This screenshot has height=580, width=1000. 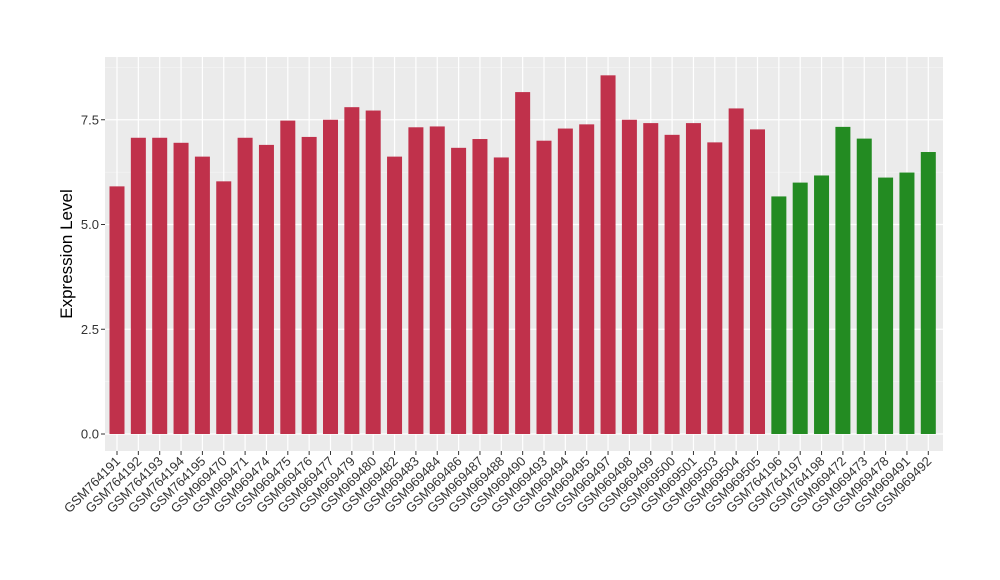 I want to click on bar-GSM969483, so click(x=416, y=281).